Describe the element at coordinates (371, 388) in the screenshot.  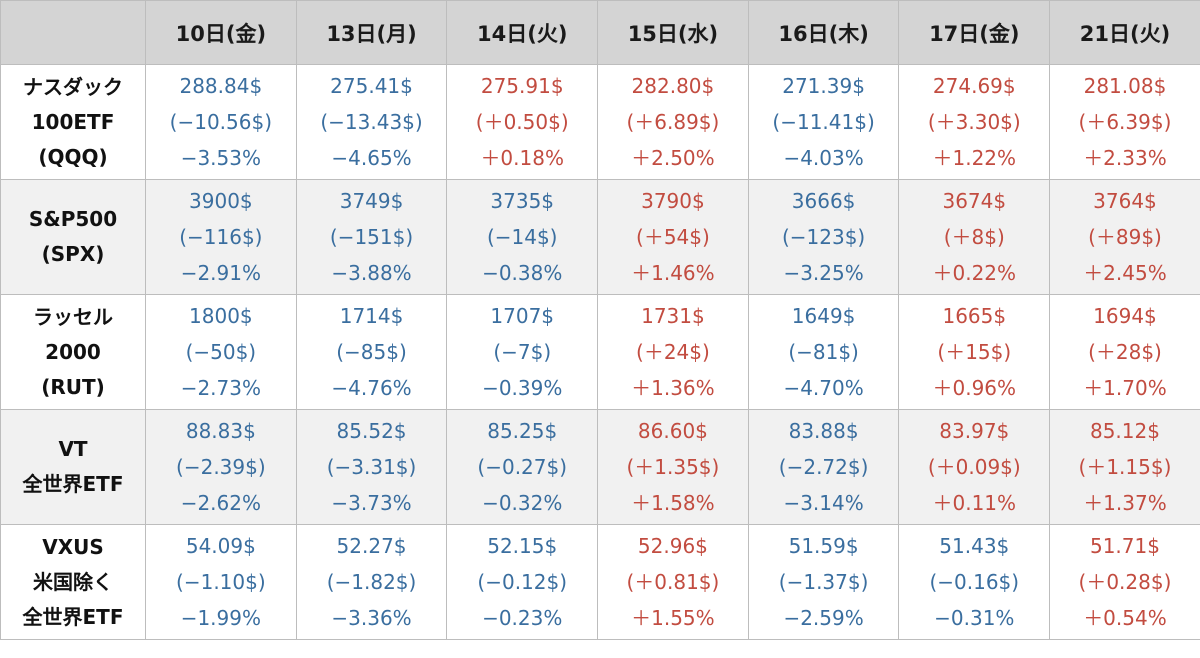
I see `percent-value: −4.76%` at that location.